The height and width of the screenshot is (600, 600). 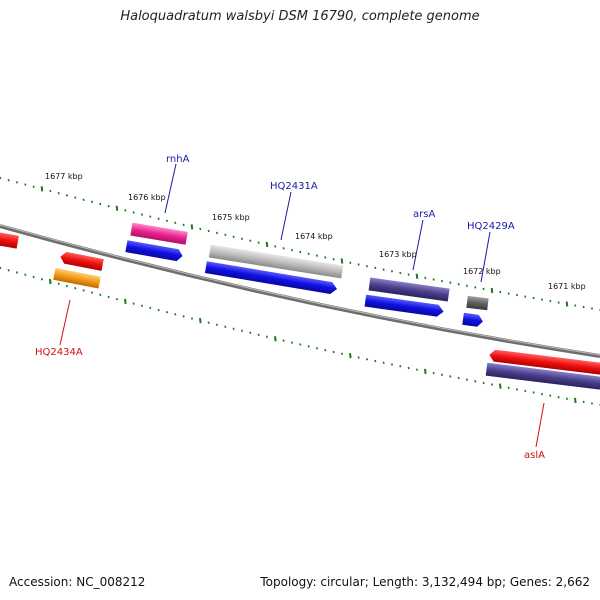 I want to click on gene-HQ2429A, so click(x=477, y=303).